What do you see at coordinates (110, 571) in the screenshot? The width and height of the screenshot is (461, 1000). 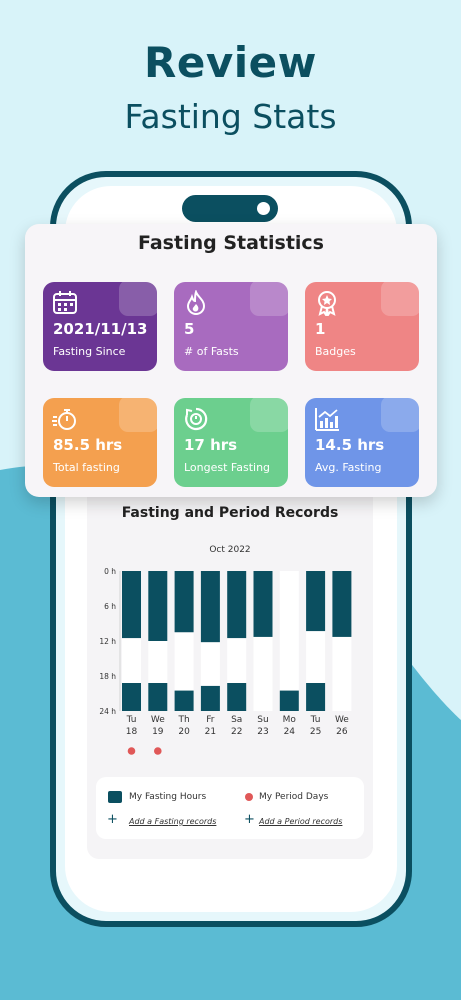 I see `y-tick-label: 0 h` at bounding box center [110, 571].